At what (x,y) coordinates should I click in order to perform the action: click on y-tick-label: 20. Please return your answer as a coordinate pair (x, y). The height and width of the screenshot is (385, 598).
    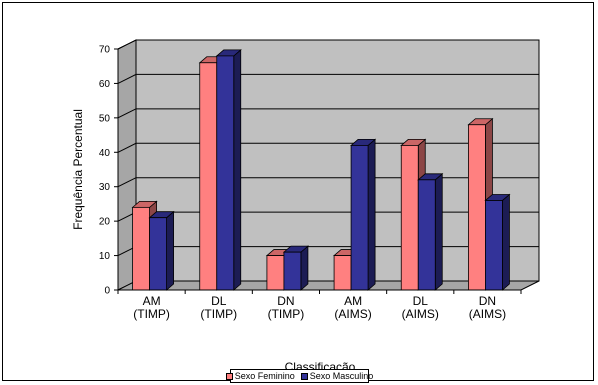
    Looking at the image, I should click on (105, 222).